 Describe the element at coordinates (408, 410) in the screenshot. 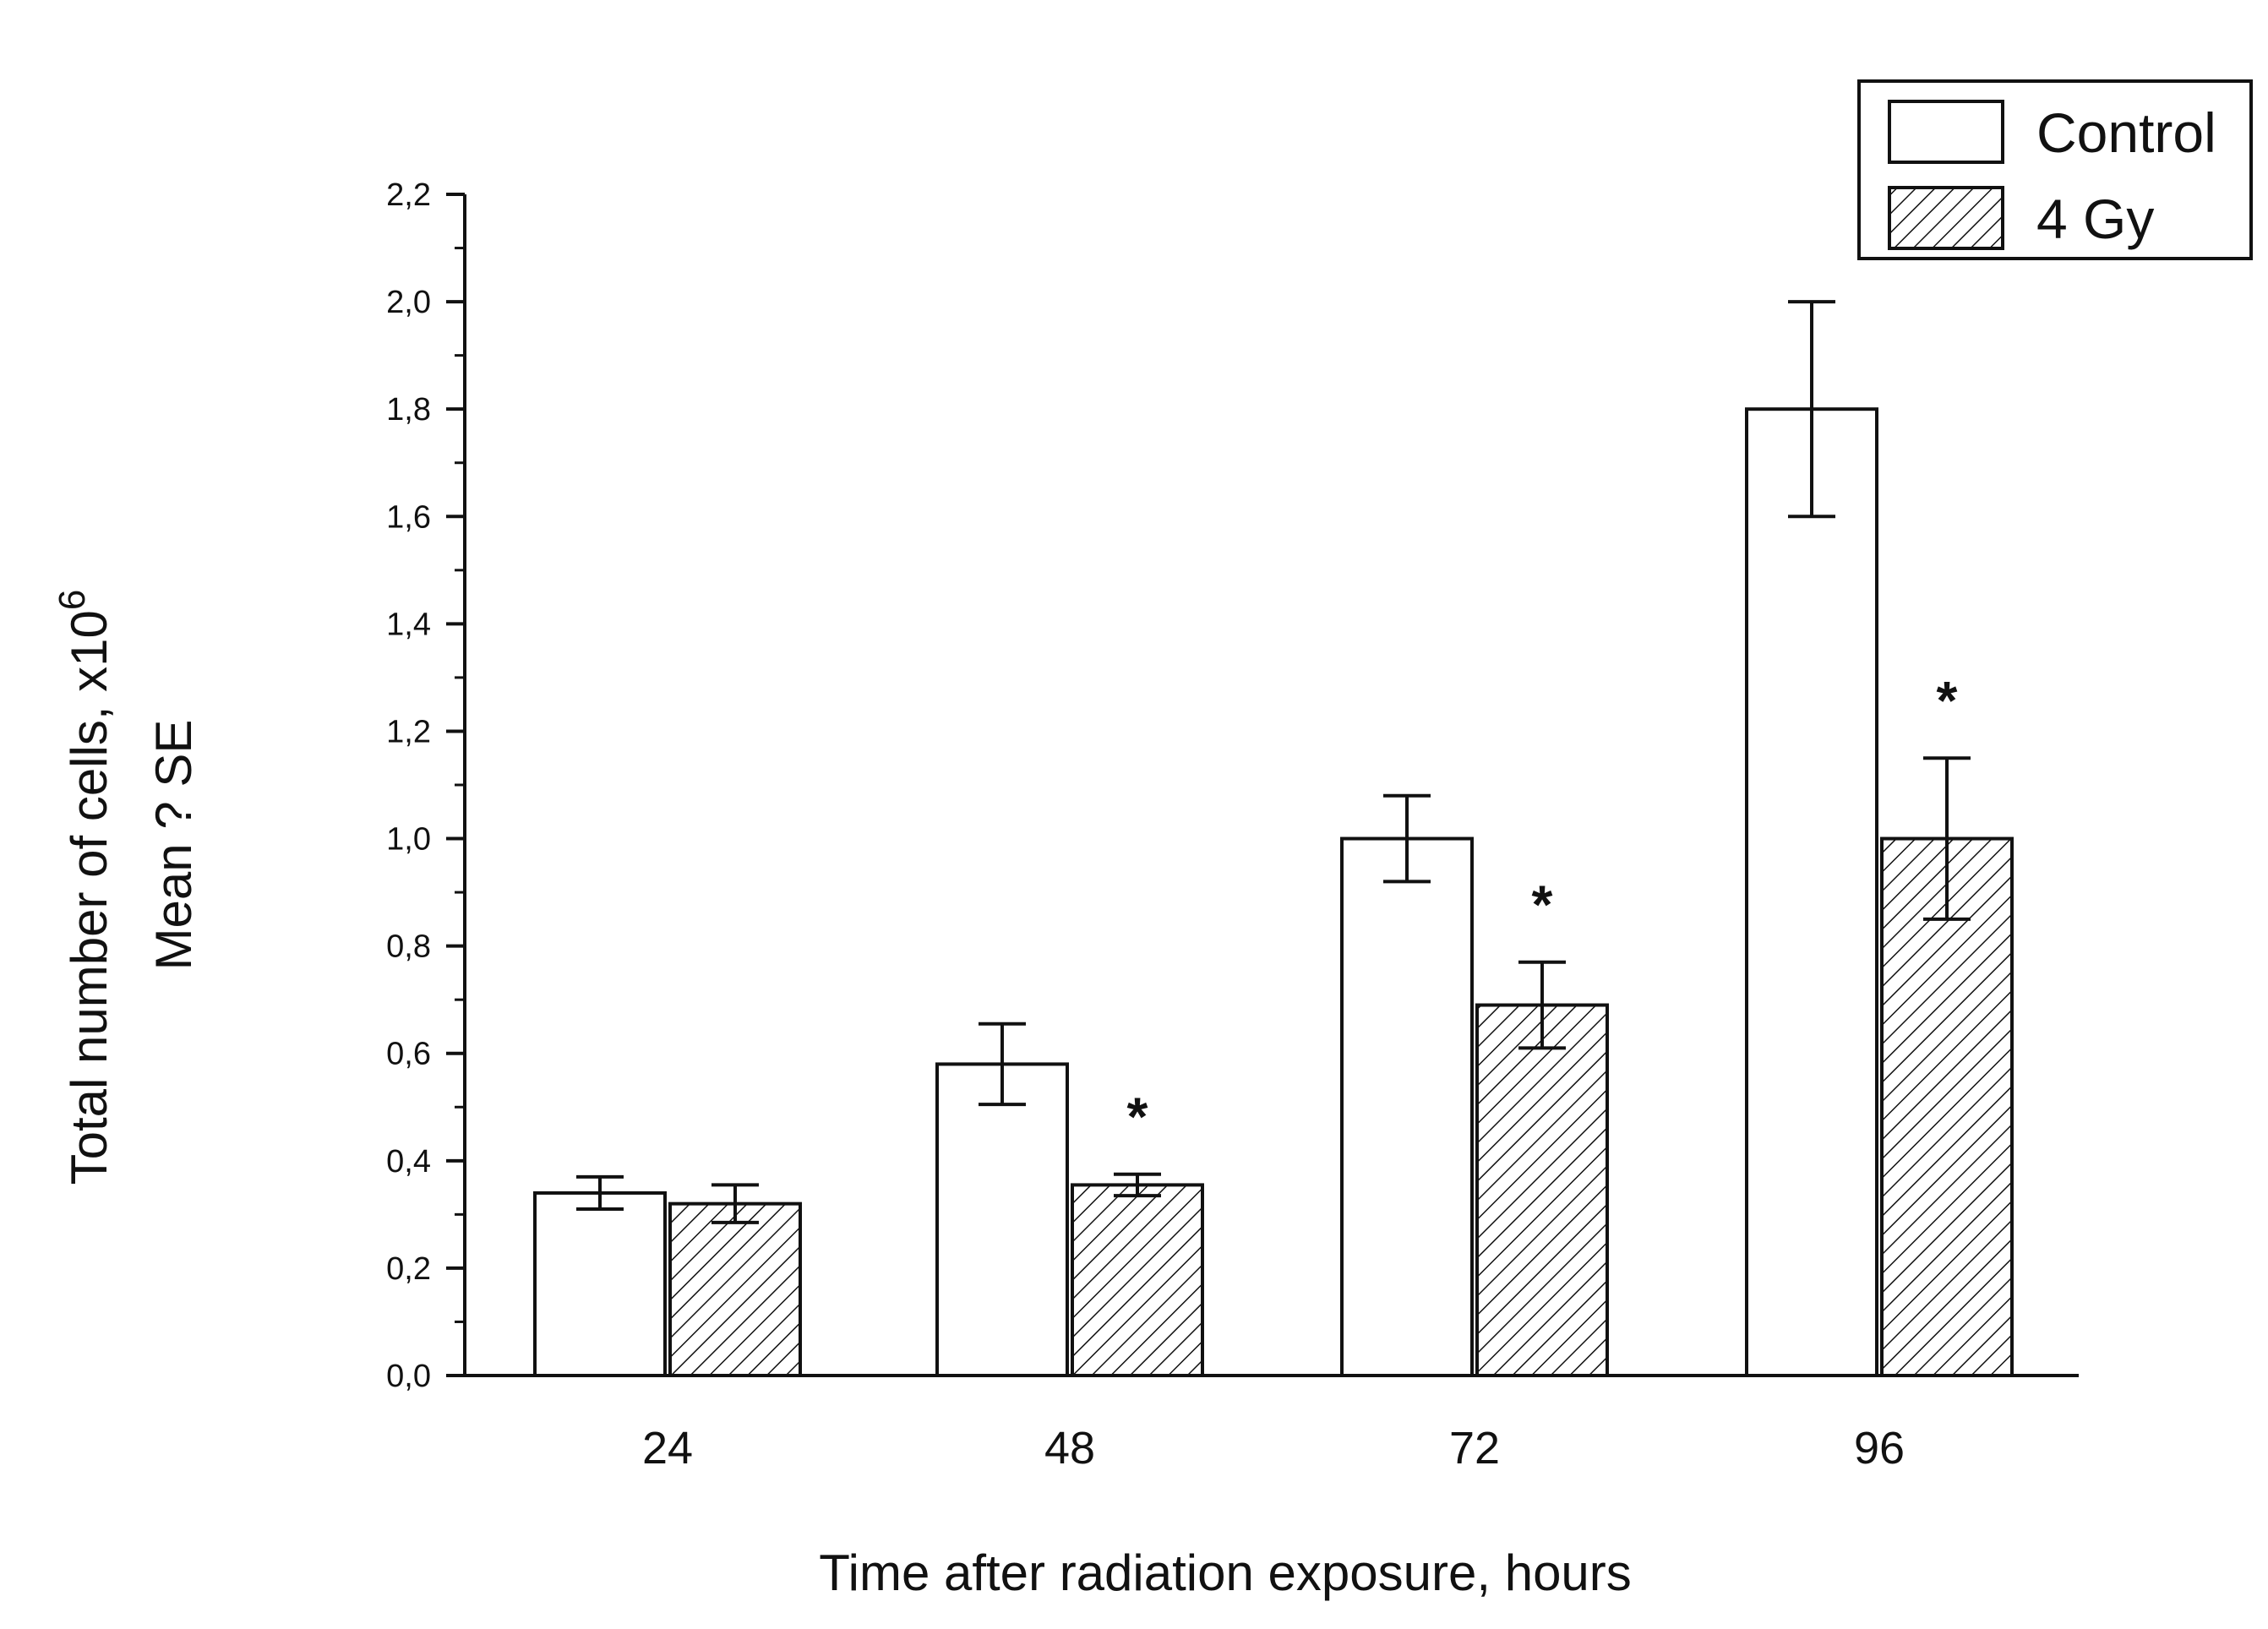

I see `y-tick-label: 1,8` at that location.